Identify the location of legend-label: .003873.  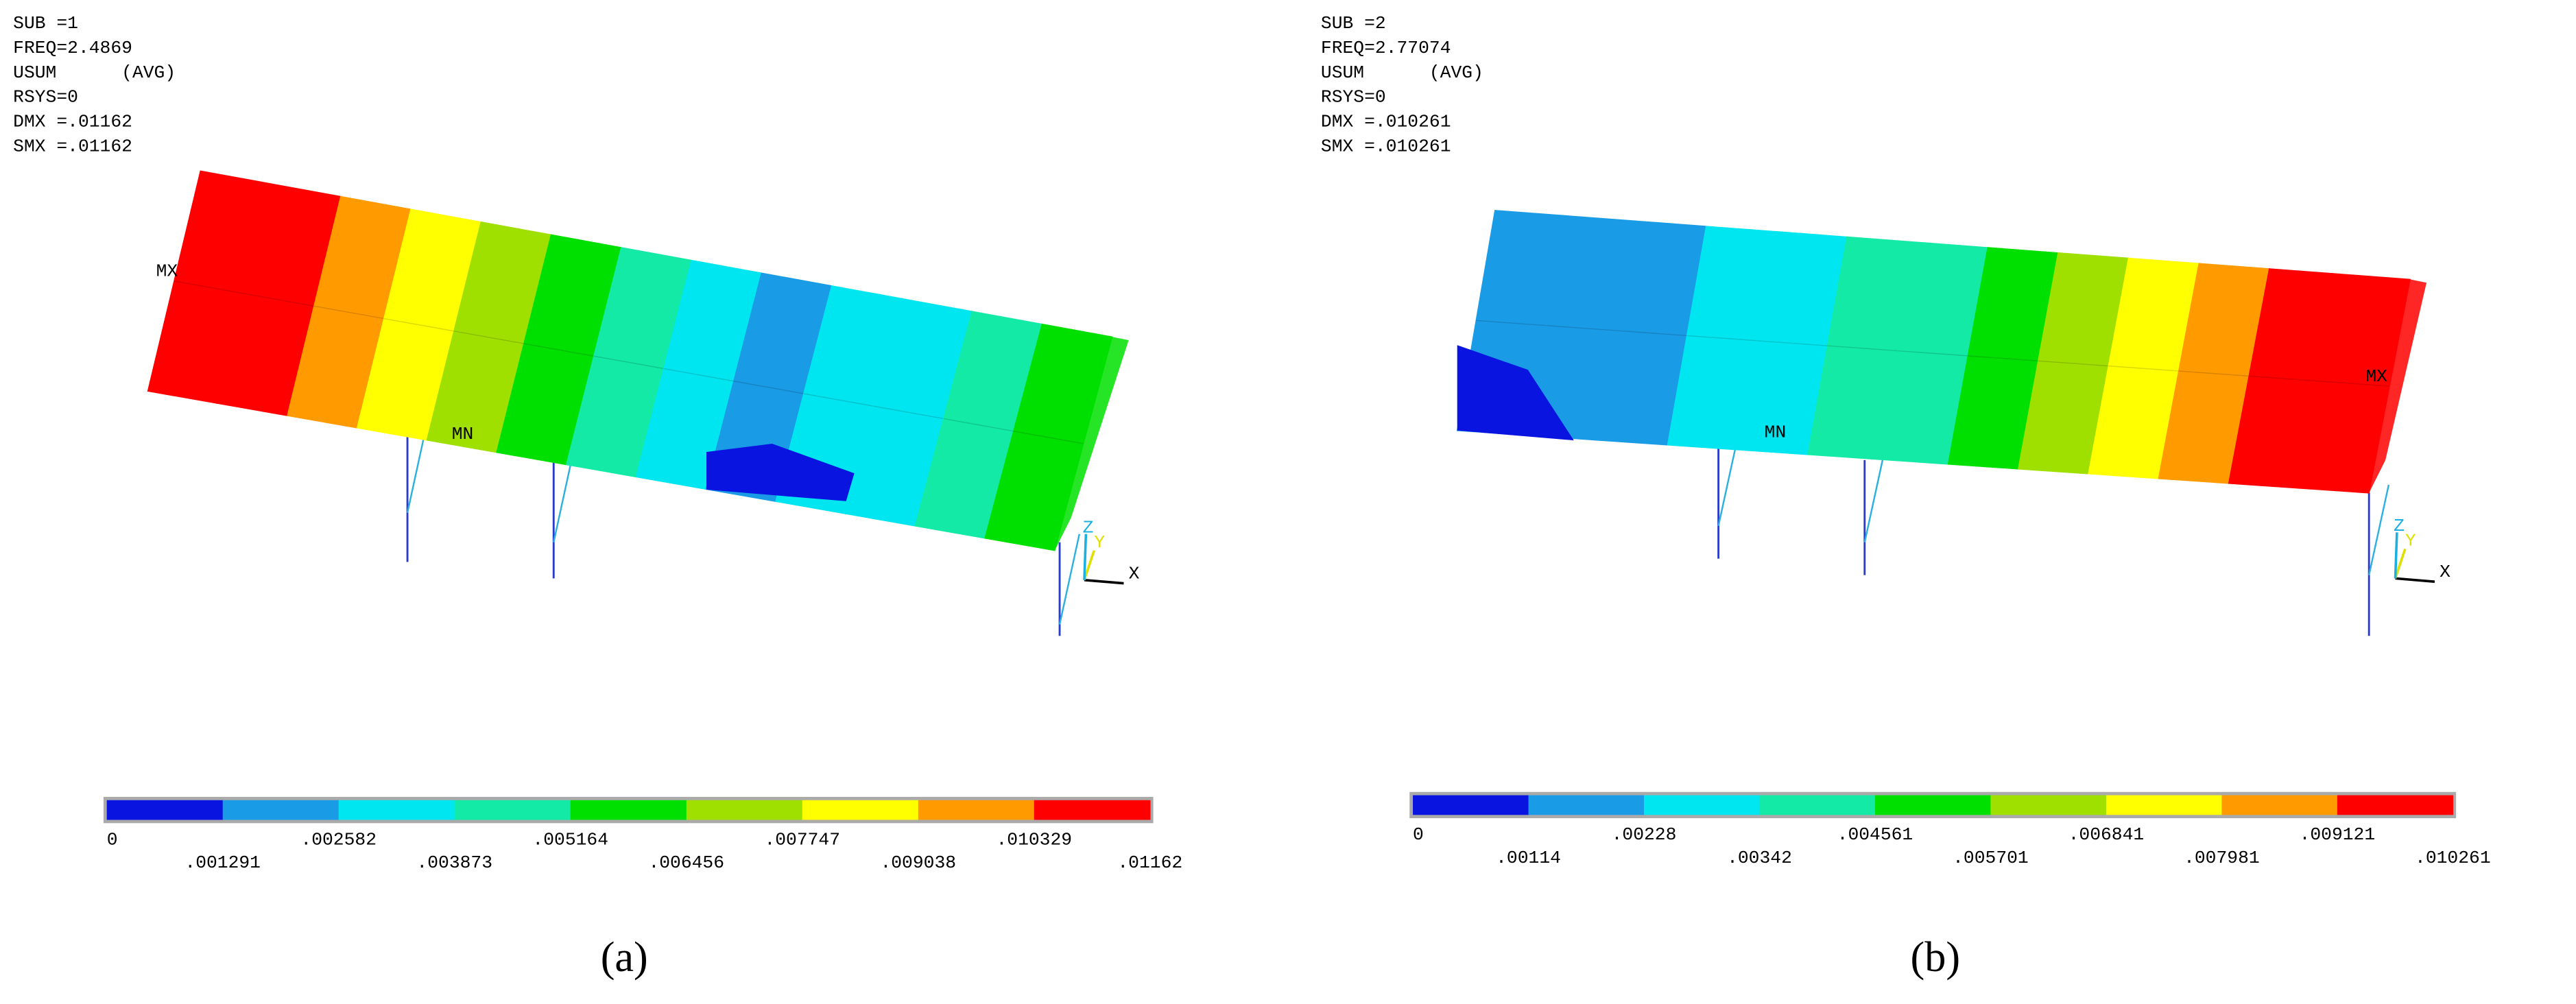
(454, 862).